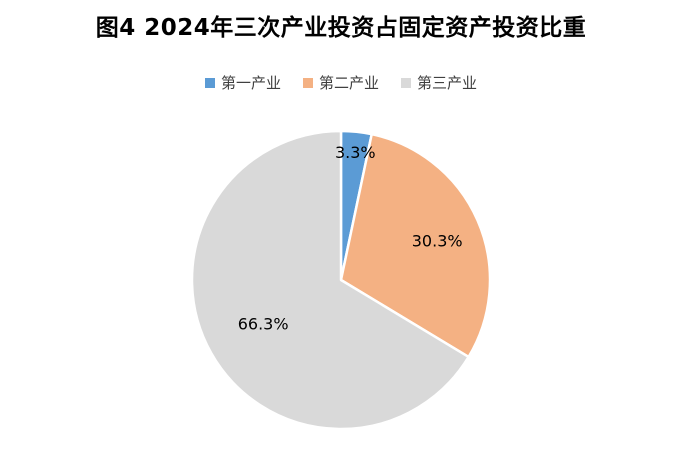 The height and width of the screenshot is (454, 682). I want to click on legend-swatch-primary-industry, so click(209, 82).